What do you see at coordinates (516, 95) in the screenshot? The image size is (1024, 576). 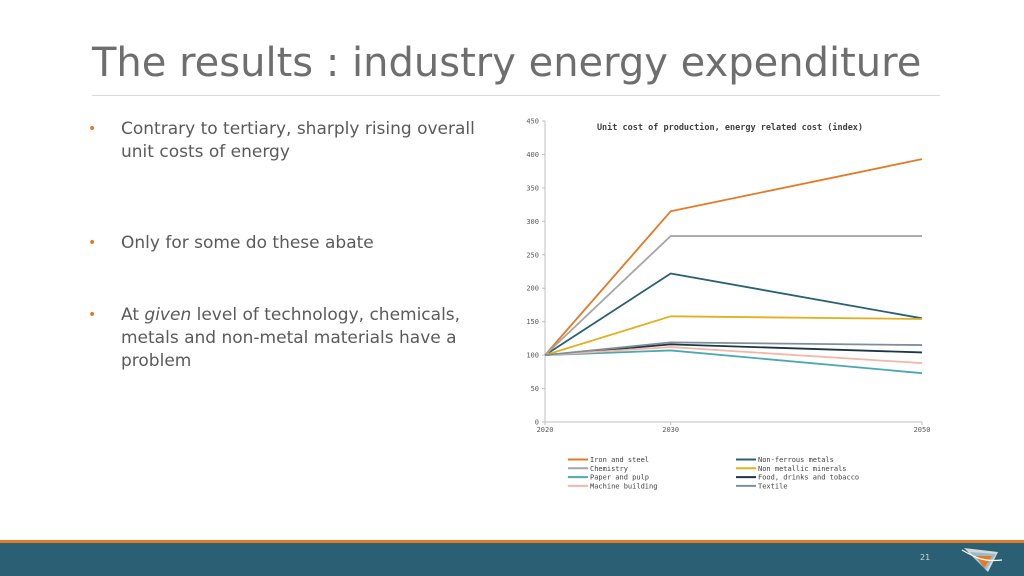 I see `title-divider` at bounding box center [516, 95].